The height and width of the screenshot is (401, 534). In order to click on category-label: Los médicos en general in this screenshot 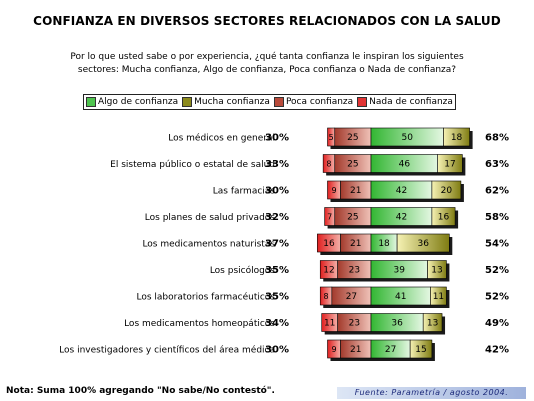, I will do `click(221, 138)`.